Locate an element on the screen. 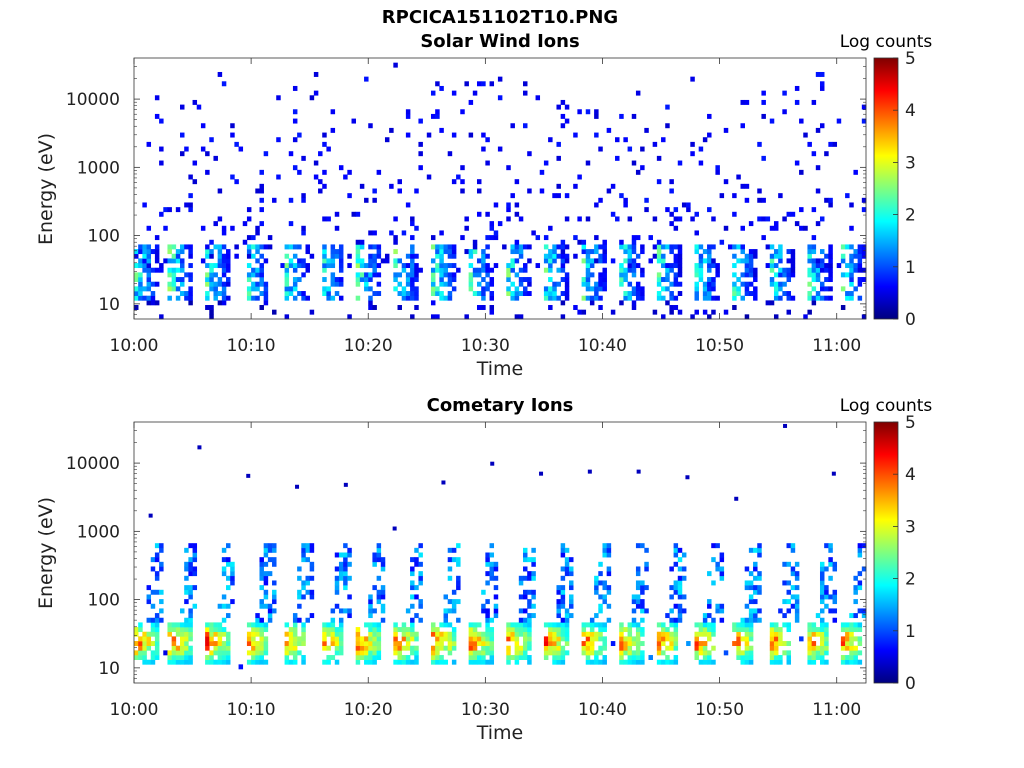  figure-title: RPCICA151102T10.PNG is located at coordinates (500, 17).